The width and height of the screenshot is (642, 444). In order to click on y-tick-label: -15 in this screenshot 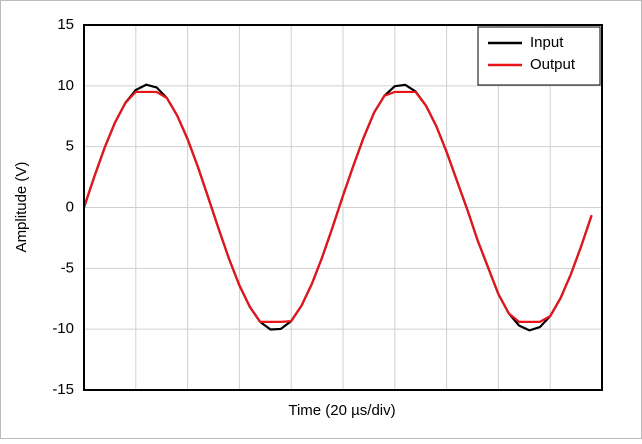, I will do `click(63, 389)`.